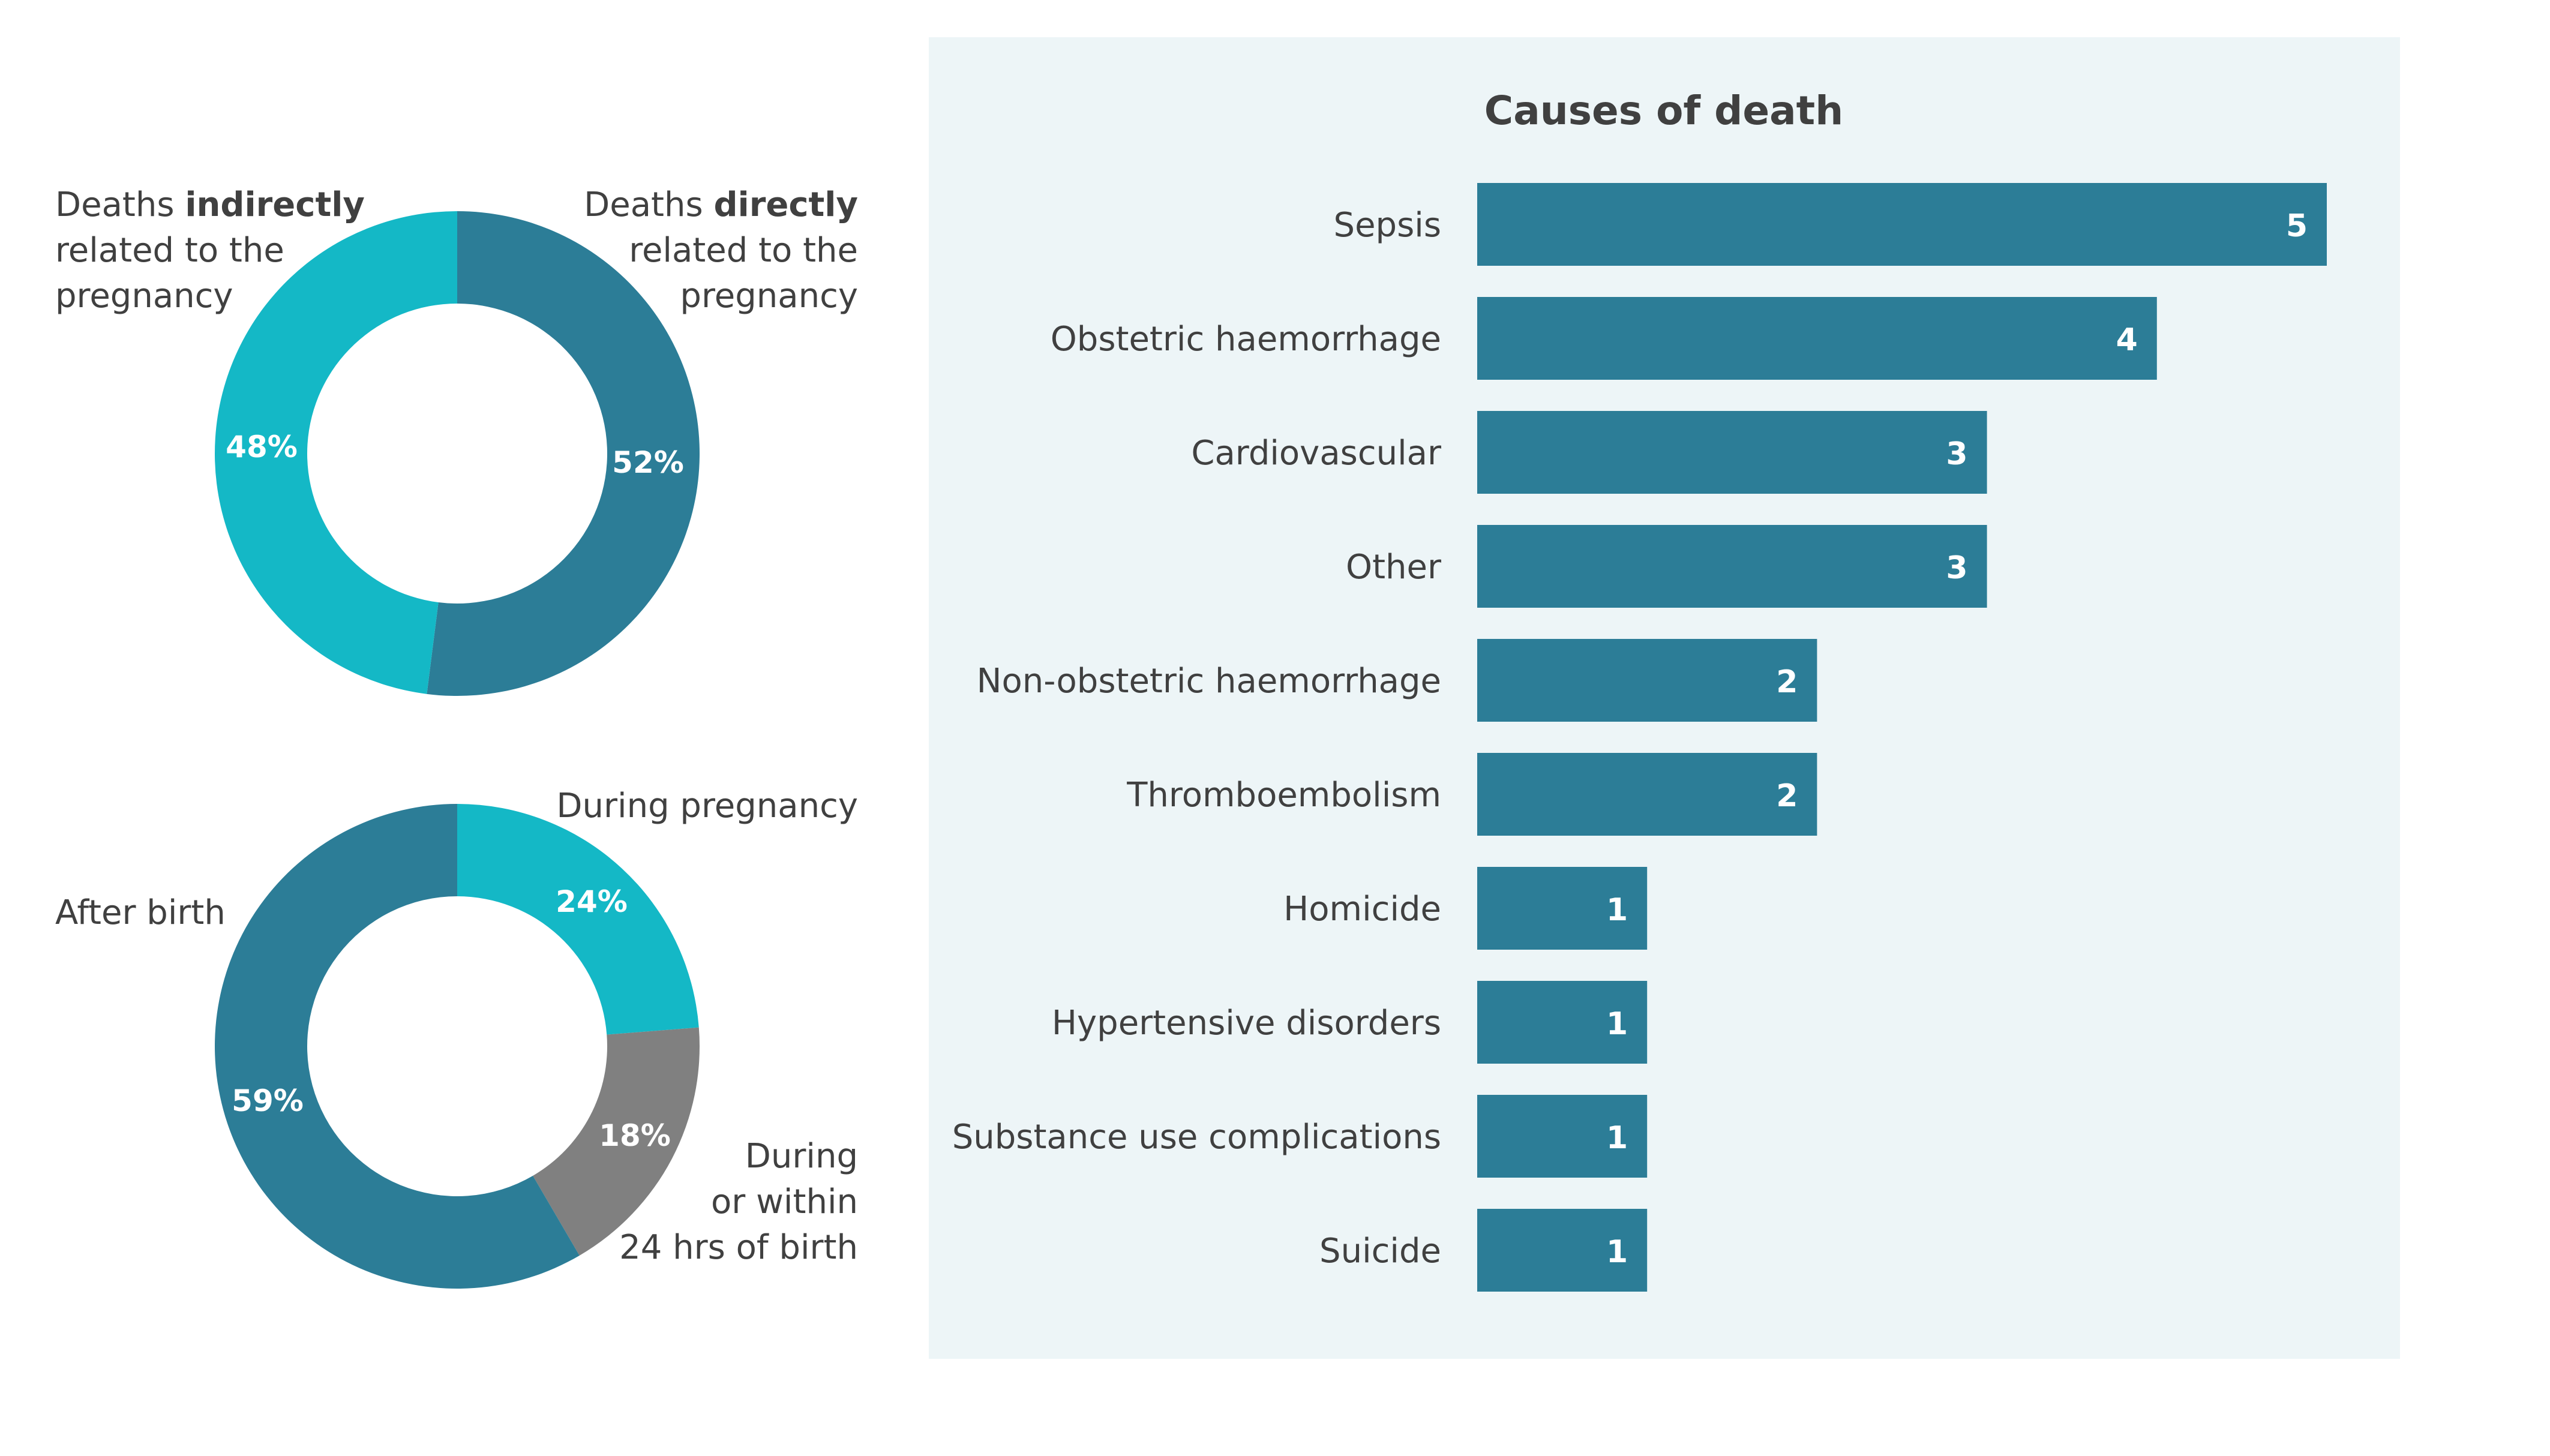 The width and height of the screenshot is (2550, 1456). Describe the element at coordinates (140, 913) in the screenshot. I see `donut-timing-slice-label-2: After birth` at that location.